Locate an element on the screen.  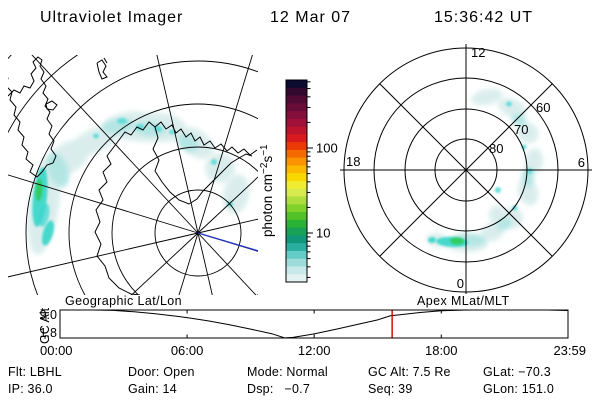
status-field: GC Alt: 7.5 Re is located at coordinates (409, 372).